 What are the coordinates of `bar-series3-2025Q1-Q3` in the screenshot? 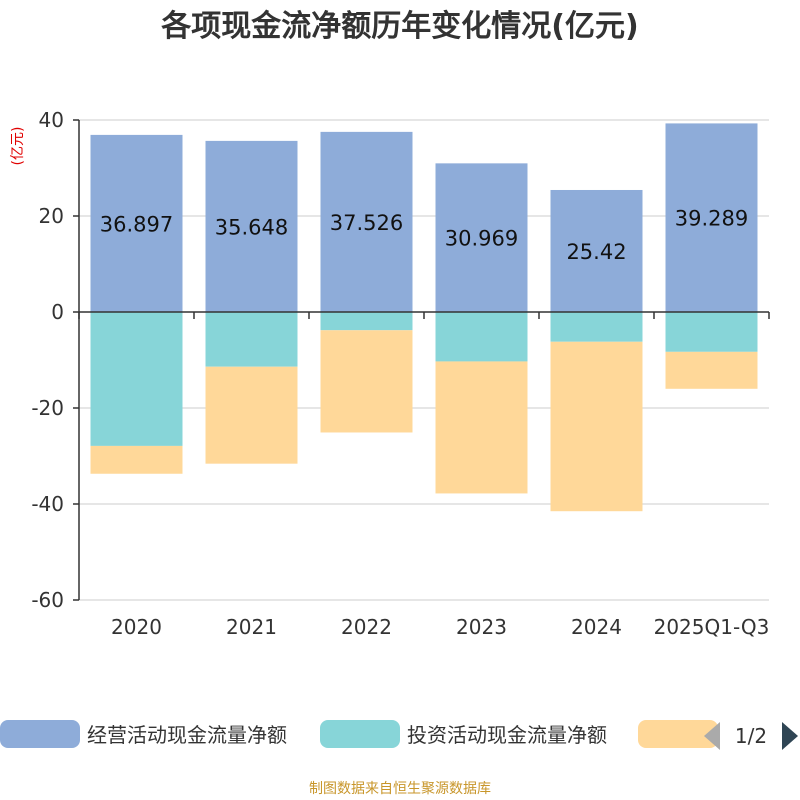 It's located at (711, 370).